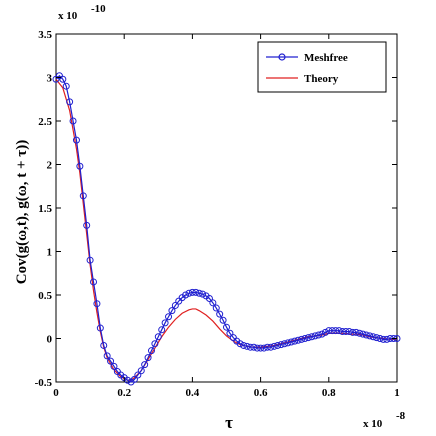 The image size is (436, 436). What do you see at coordinates (98, 9) in the screenshot?
I see `y-exponent: -10` at bounding box center [98, 9].